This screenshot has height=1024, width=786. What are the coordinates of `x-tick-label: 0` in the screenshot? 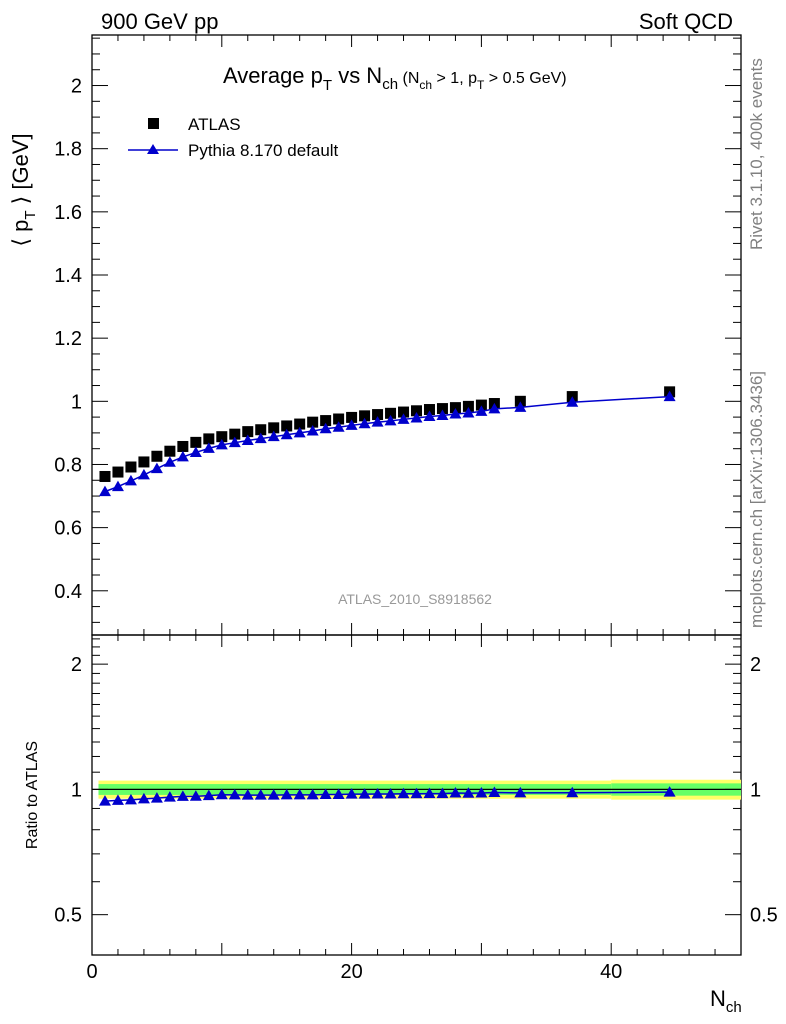 It's located at (91, 972).